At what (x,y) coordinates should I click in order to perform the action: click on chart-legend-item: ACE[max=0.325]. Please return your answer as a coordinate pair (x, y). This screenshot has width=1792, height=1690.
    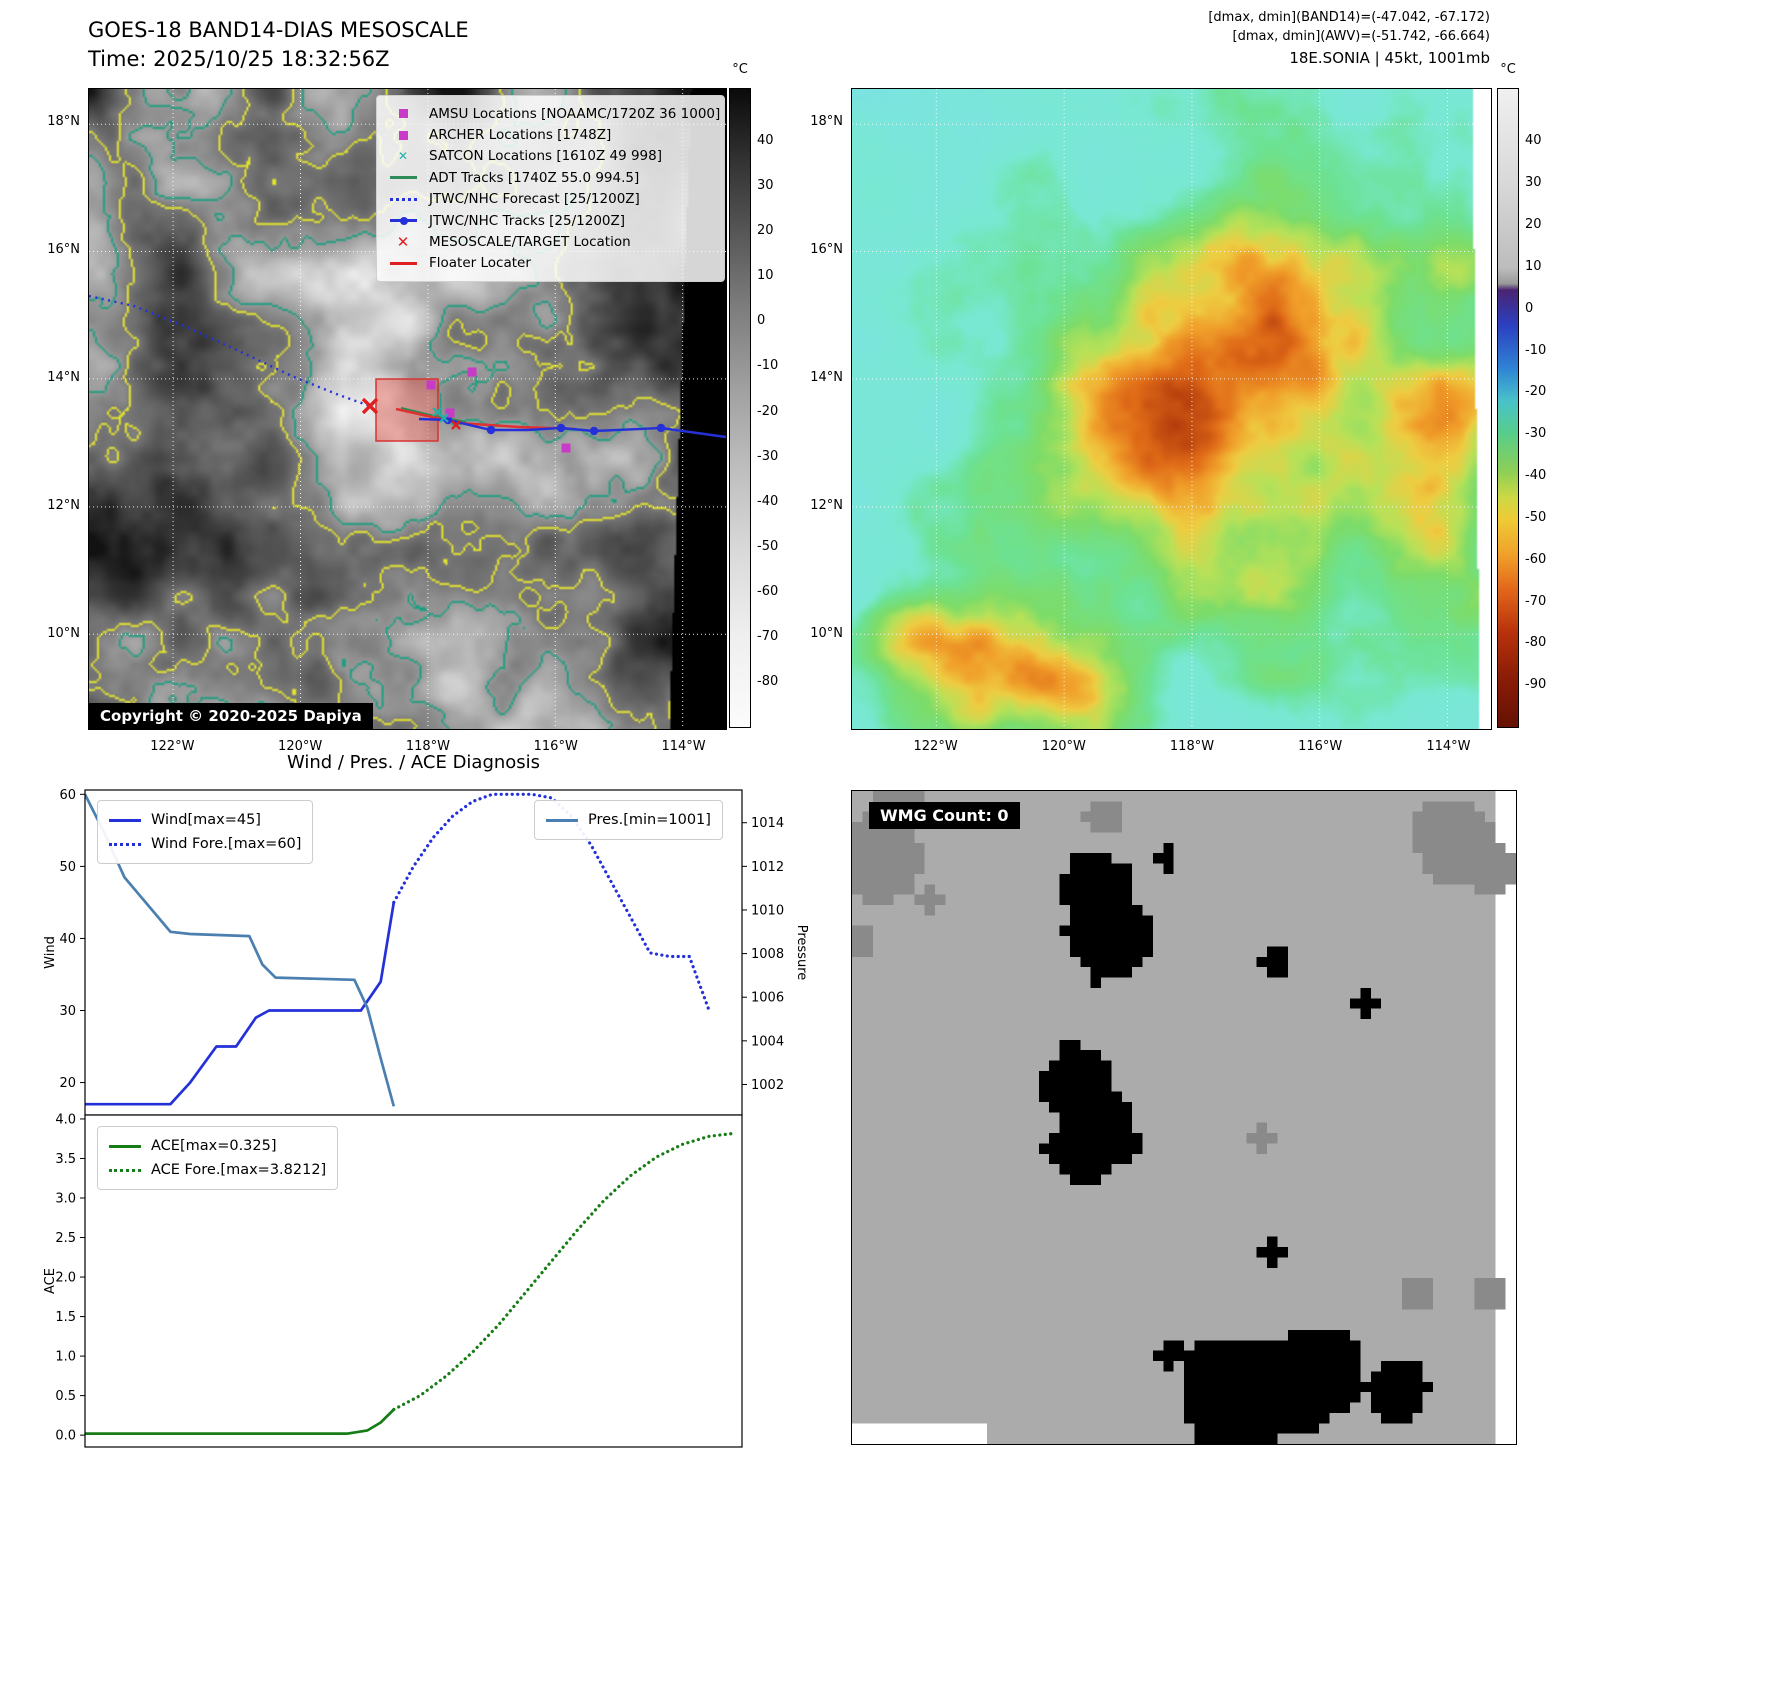
    Looking at the image, I should click on (217, 1146).